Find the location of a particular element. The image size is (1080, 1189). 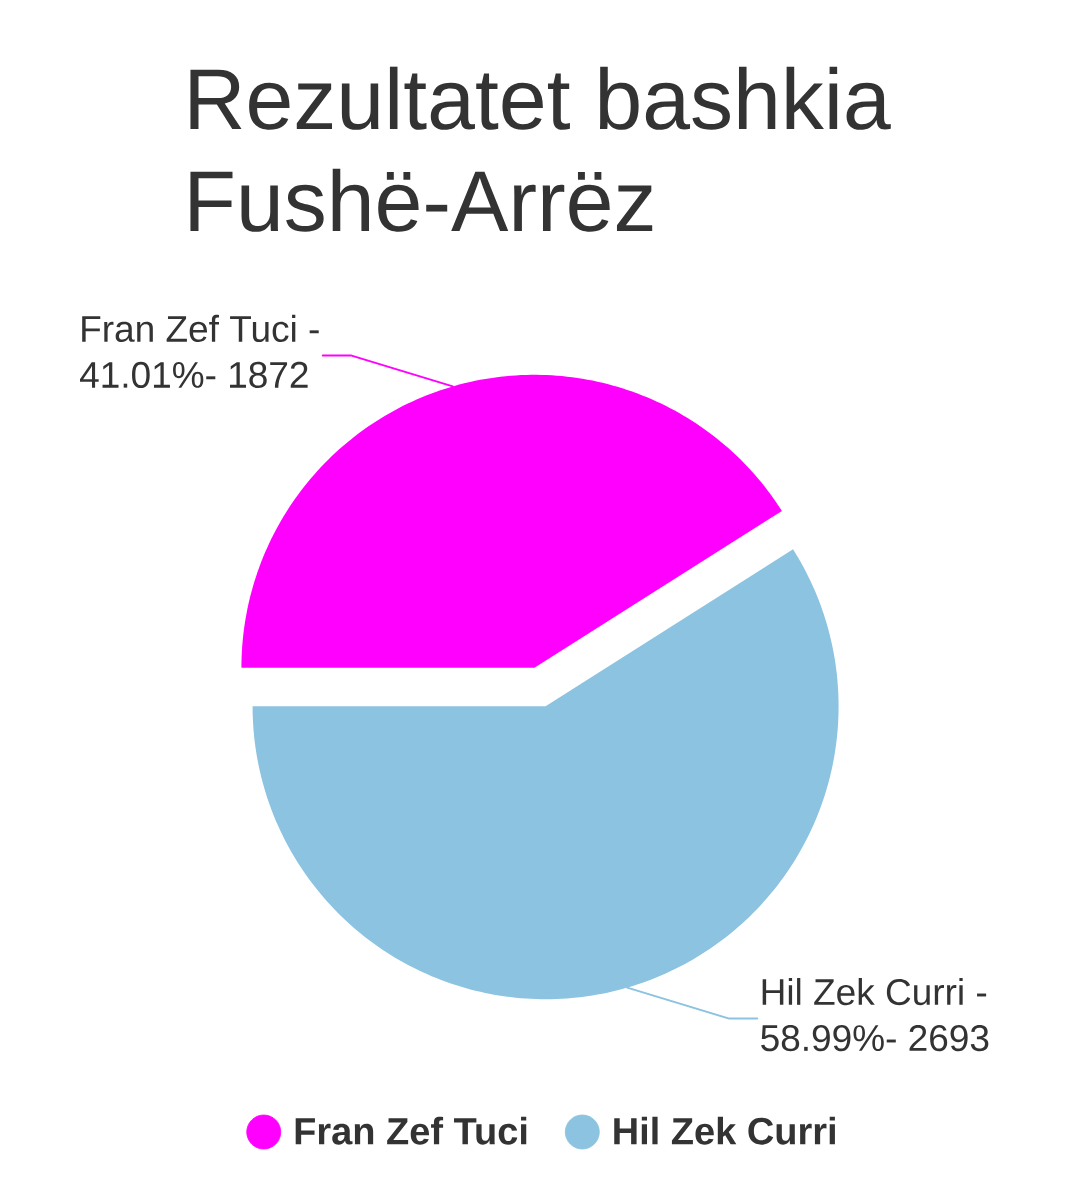

chart-title: Rezultatet bashkia Fushë-Arrëz is located at coordinates (540, 149).